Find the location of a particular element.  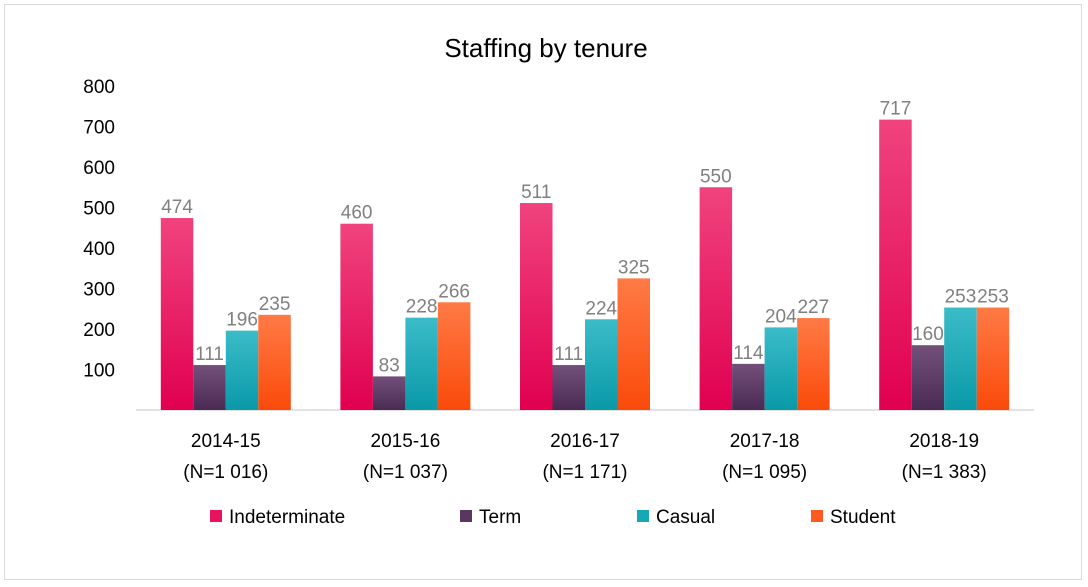

x-tick-label: 2015-16 is located at coordinates (406, 441).